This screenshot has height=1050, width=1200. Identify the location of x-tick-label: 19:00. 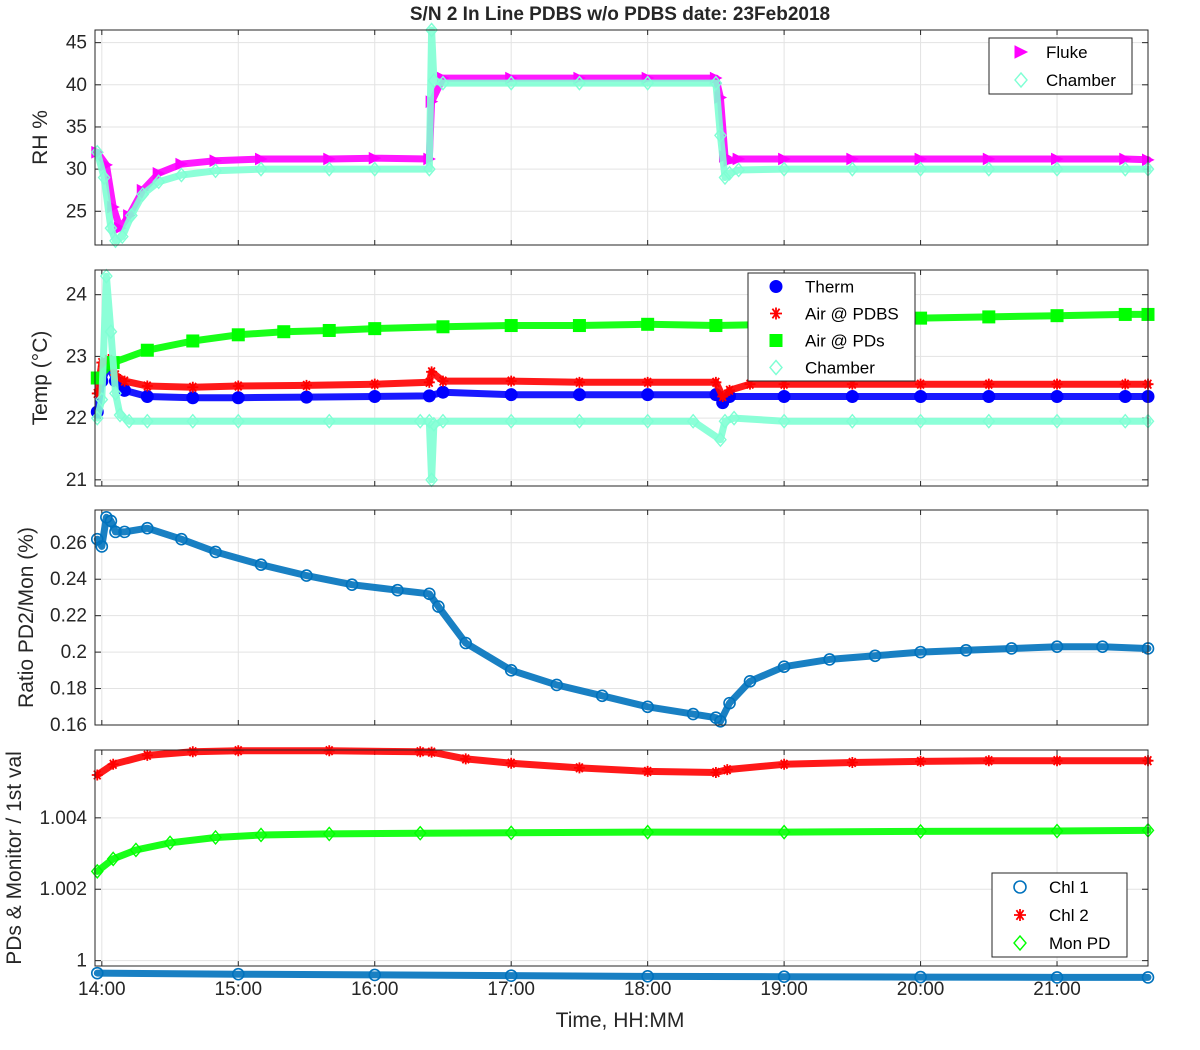
(784, 989).